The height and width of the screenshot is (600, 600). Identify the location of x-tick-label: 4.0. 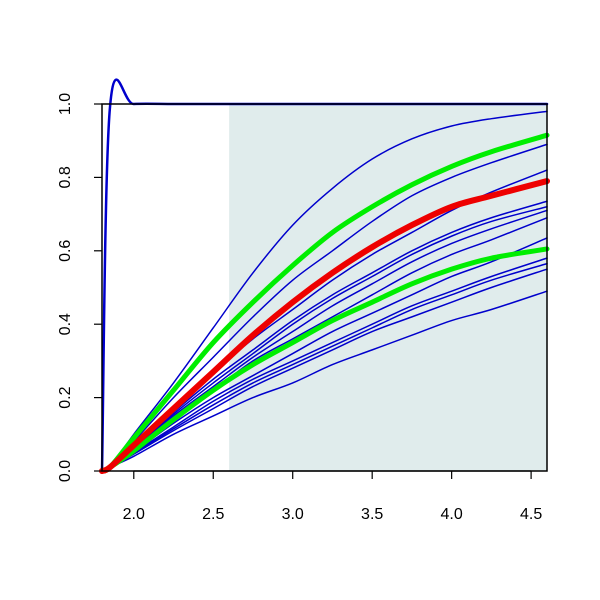
(452, 514).